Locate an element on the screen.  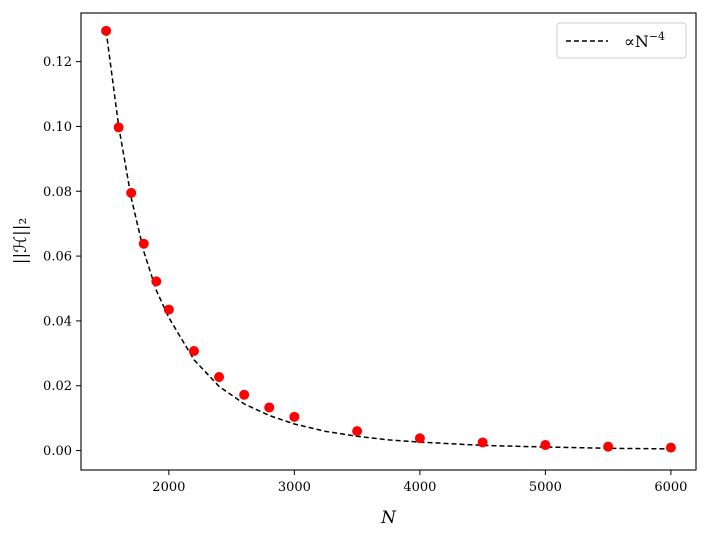
x-tick-label: 2000 is located at coordinates (168, 487).